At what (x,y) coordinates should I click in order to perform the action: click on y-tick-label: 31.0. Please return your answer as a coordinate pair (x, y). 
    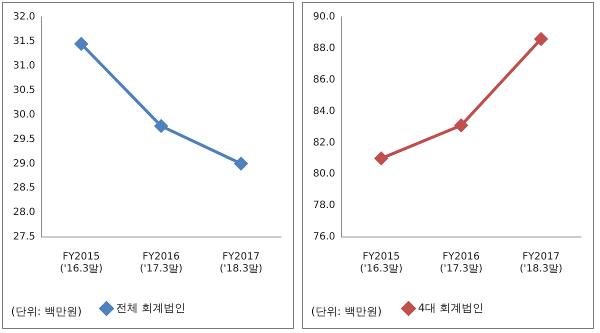
    Looking at the image, I should click on (24, 66).